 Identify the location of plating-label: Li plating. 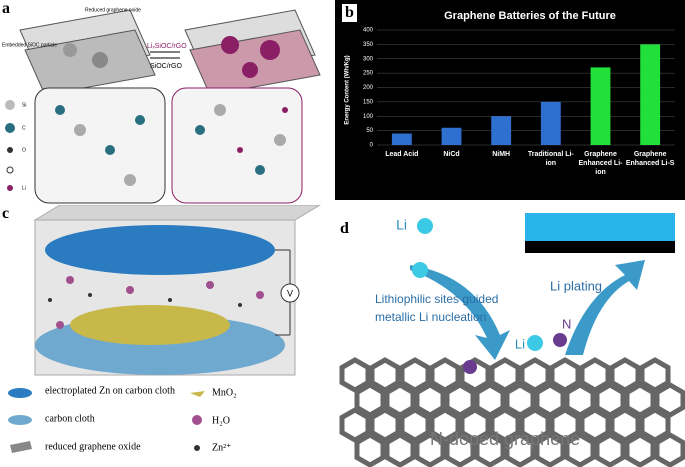
(576, 285).